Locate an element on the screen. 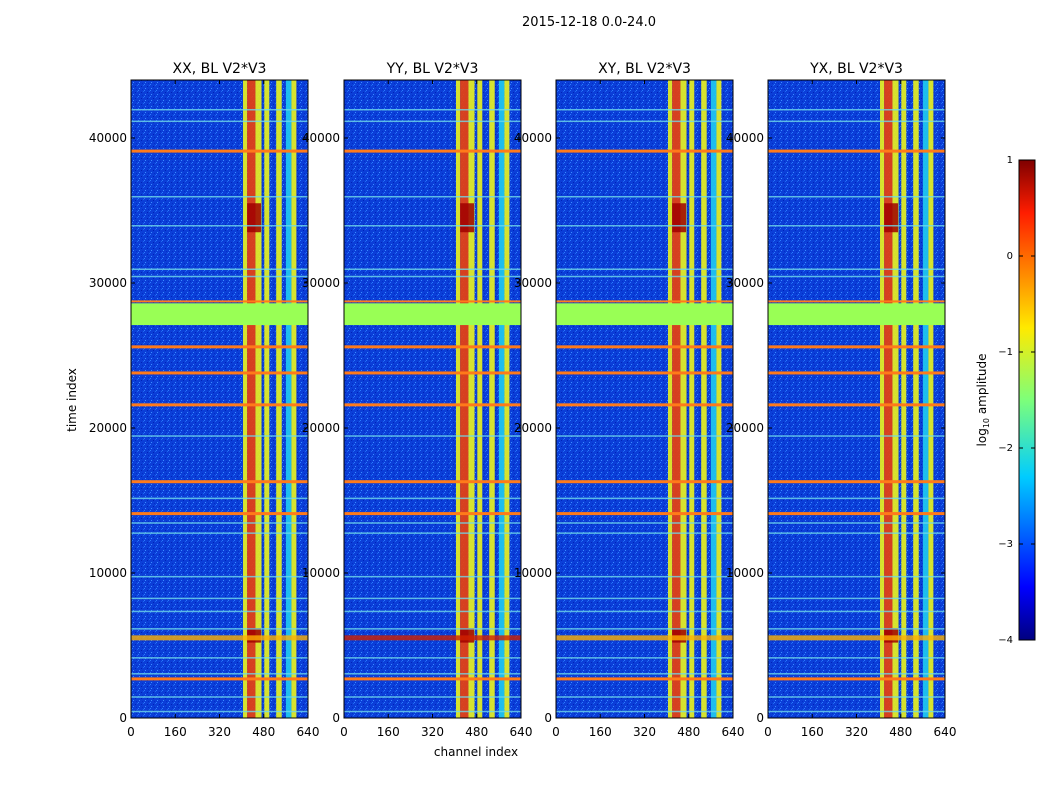  colorbar-tick-label: 0 is located at coordinates (1010, 256).